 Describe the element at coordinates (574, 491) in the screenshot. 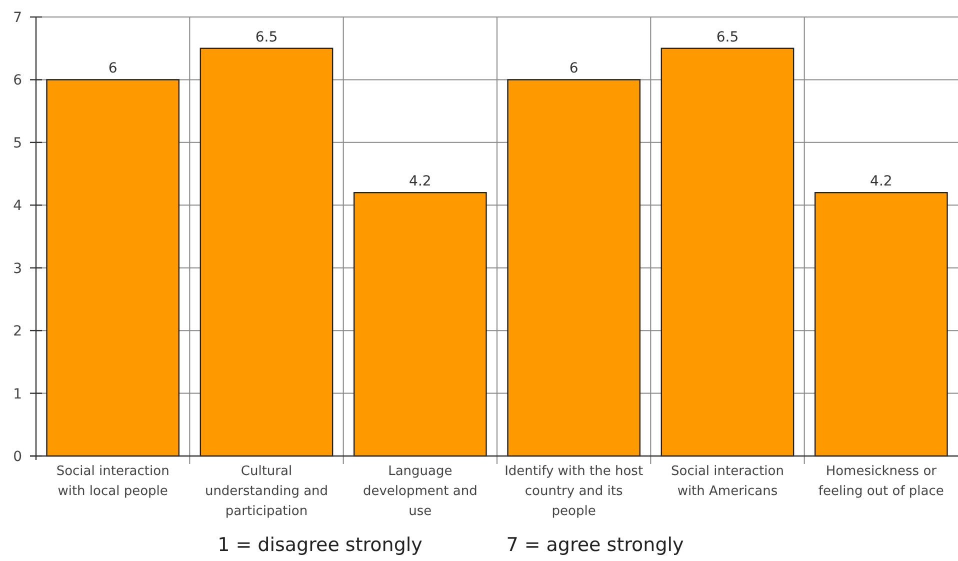

I see `x-tick-label: Identify with the host country and its people` at that location.